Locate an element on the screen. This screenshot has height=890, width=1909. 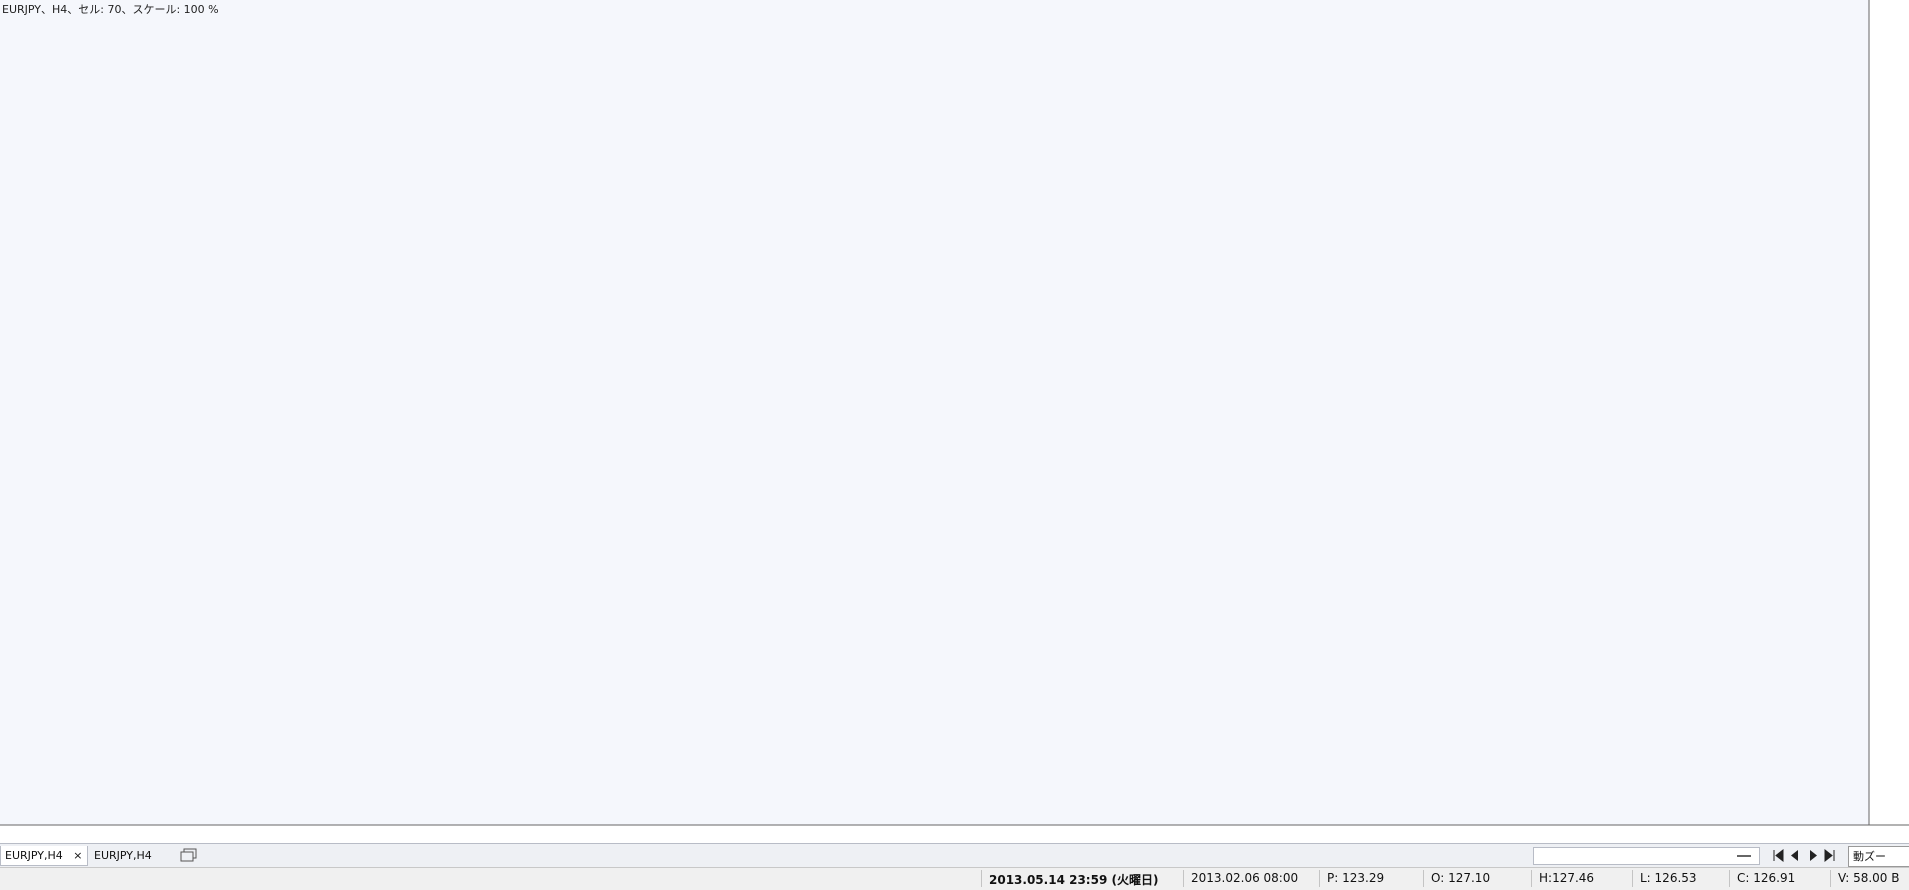
status-field: C: 126.91 is located at coordinates (1766, 878).